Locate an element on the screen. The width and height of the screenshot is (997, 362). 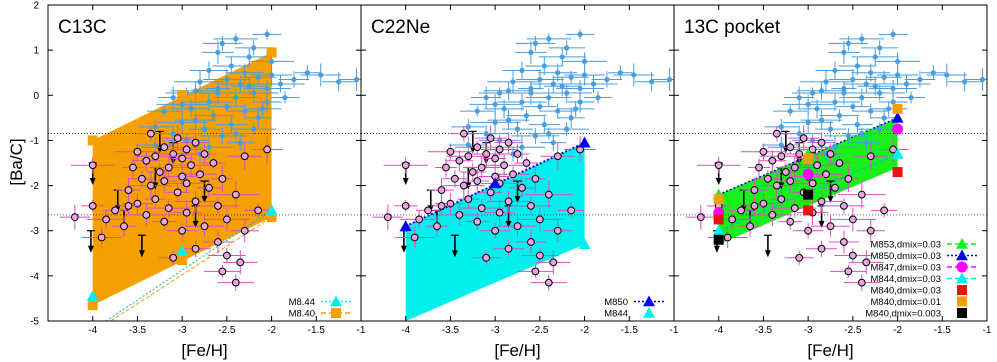
upper-limit is located at coordinates (454, 246).